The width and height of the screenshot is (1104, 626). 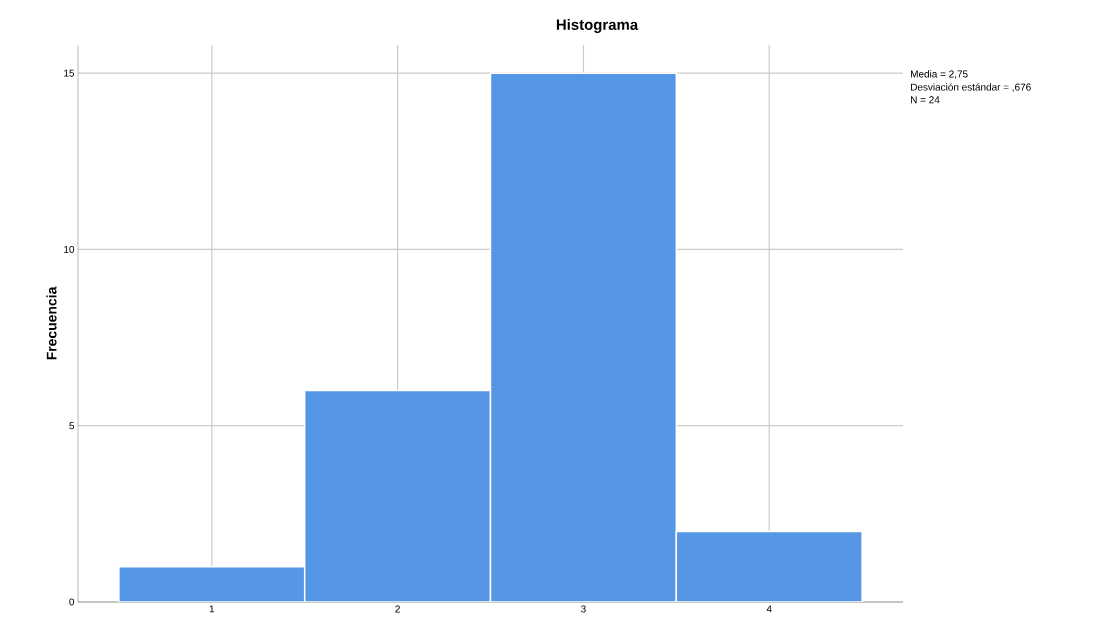 I want to click on text: N = 24, so click(x=925, y=100).